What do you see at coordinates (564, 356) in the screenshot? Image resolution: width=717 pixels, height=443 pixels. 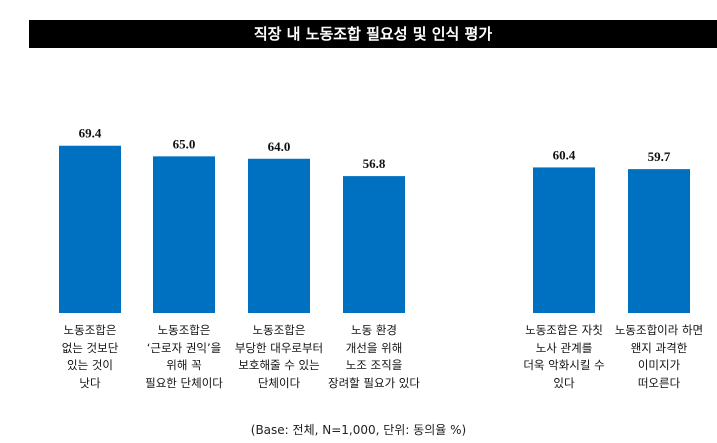 I see `category-label: 노동조합은 자칫 노사 관계를 더욱 악화시킬 수 있다` at bounding box center [564, 356].